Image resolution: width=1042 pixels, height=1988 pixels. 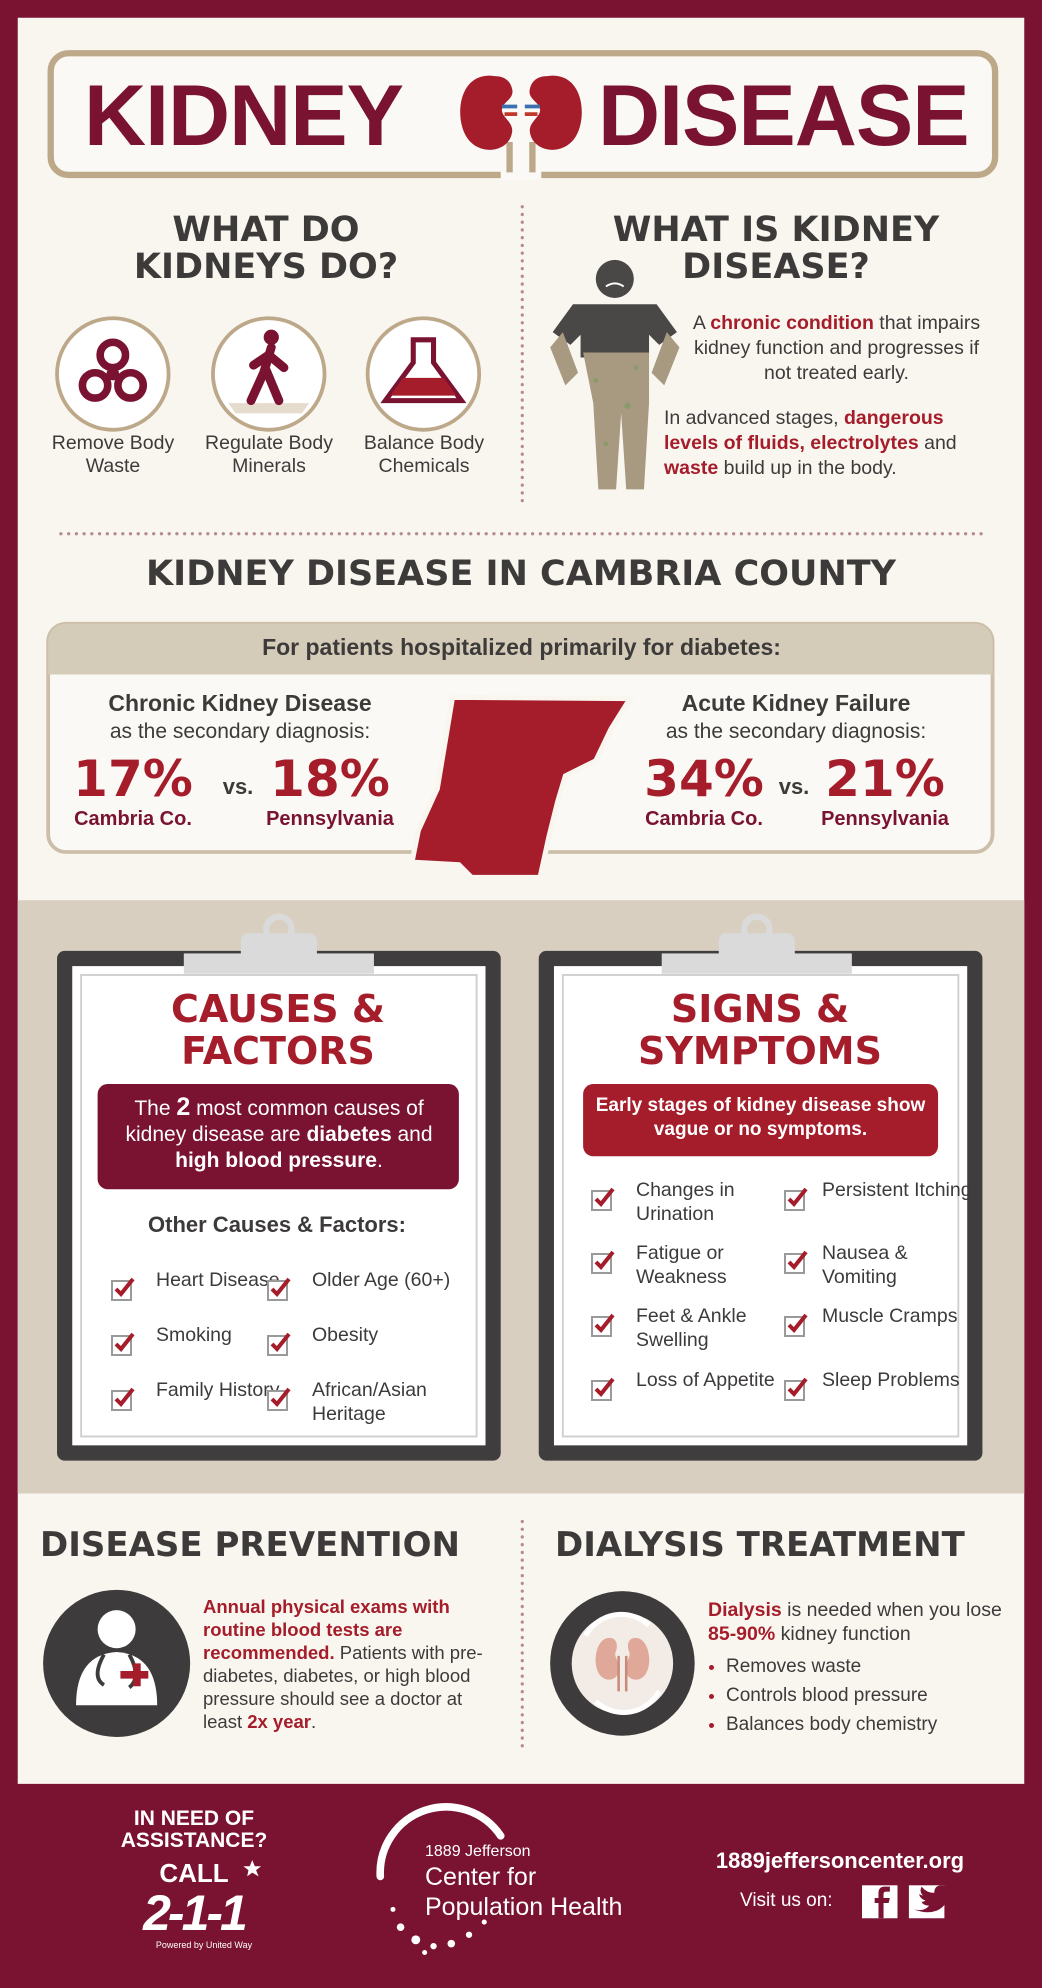 I want to click on text: most common causes of kidney disease are, so click(x=274, y=1121).